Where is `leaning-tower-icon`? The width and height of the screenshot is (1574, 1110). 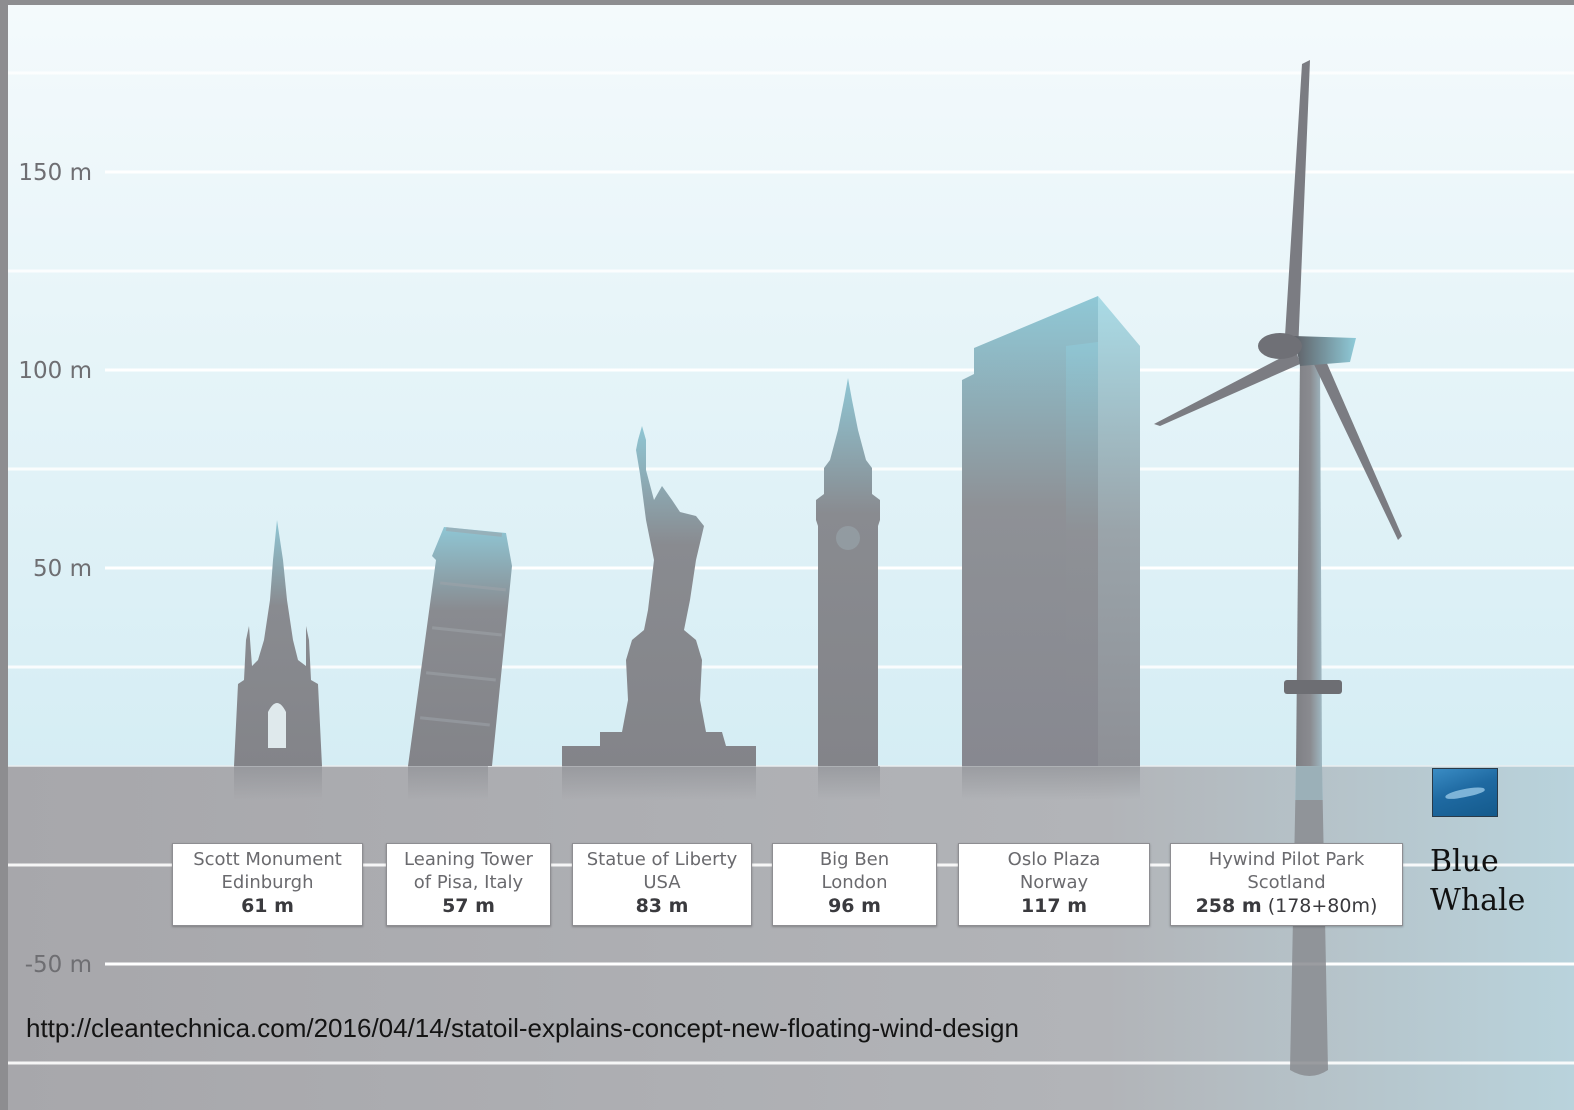
leaning-tower-icon is located at coordinates (460, 646).